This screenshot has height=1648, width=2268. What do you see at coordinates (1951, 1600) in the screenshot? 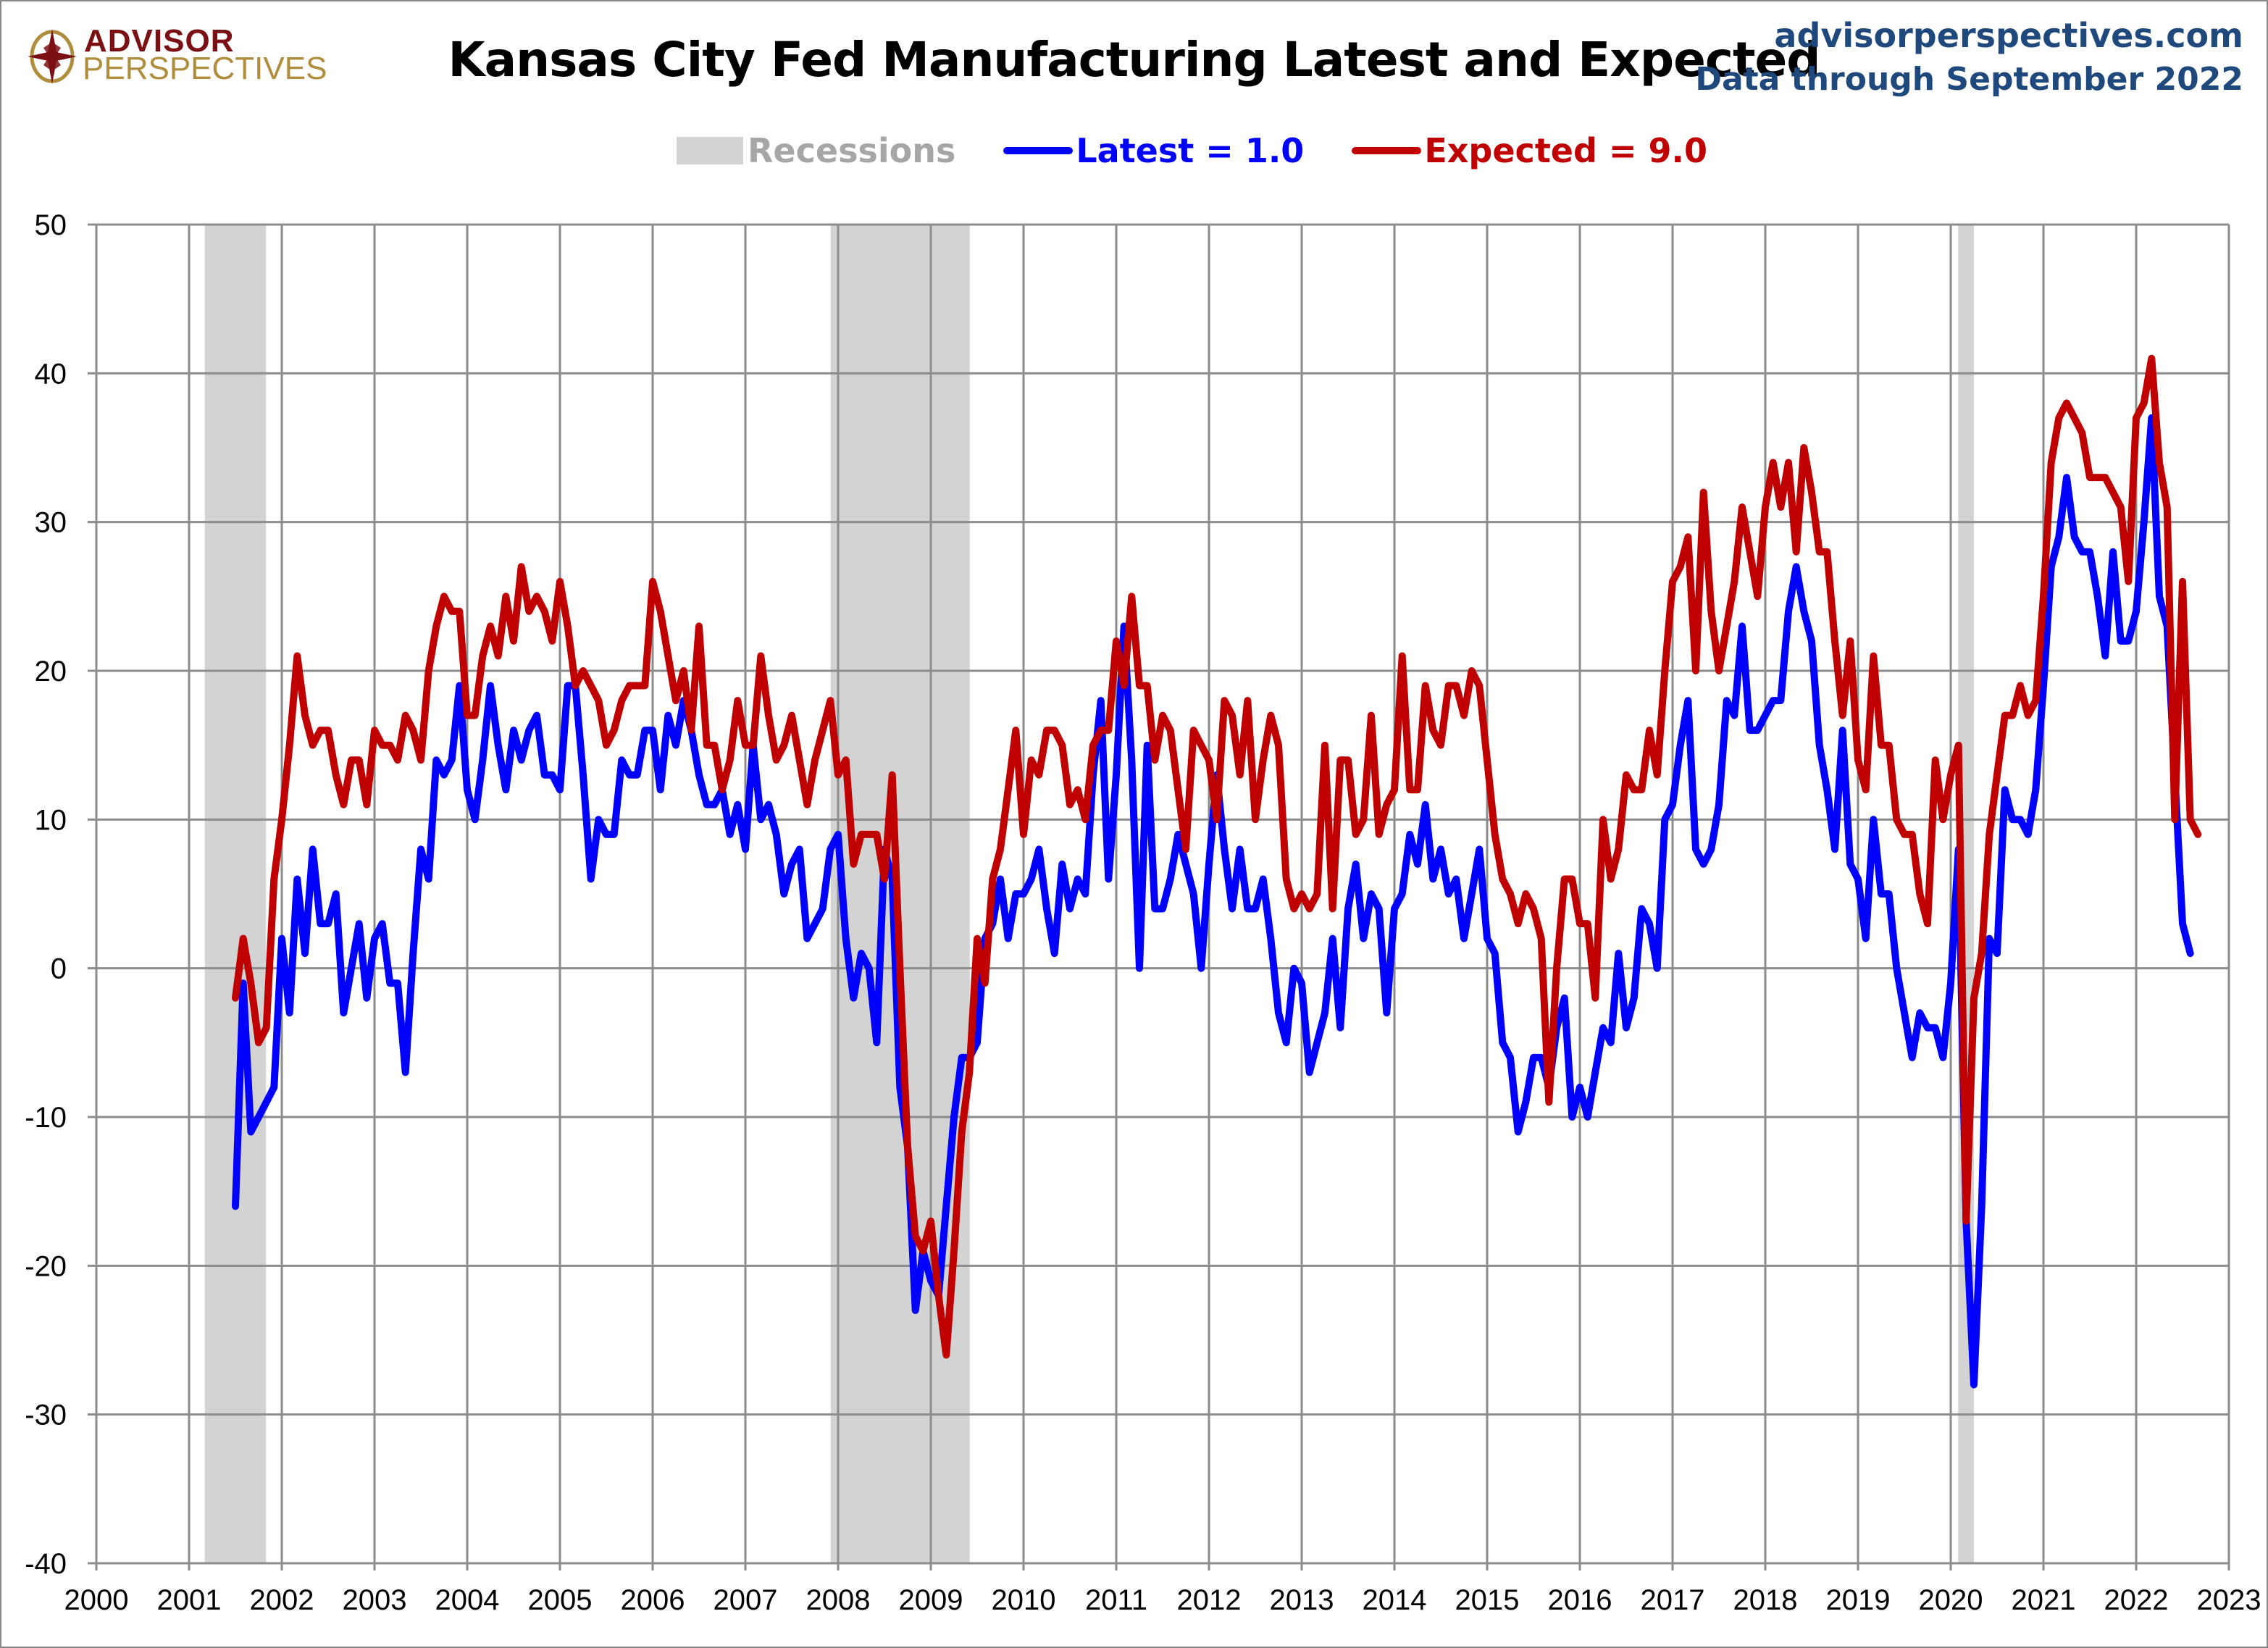
I see `x-tick-label: 2020` at bounding box center [1951, 1600].